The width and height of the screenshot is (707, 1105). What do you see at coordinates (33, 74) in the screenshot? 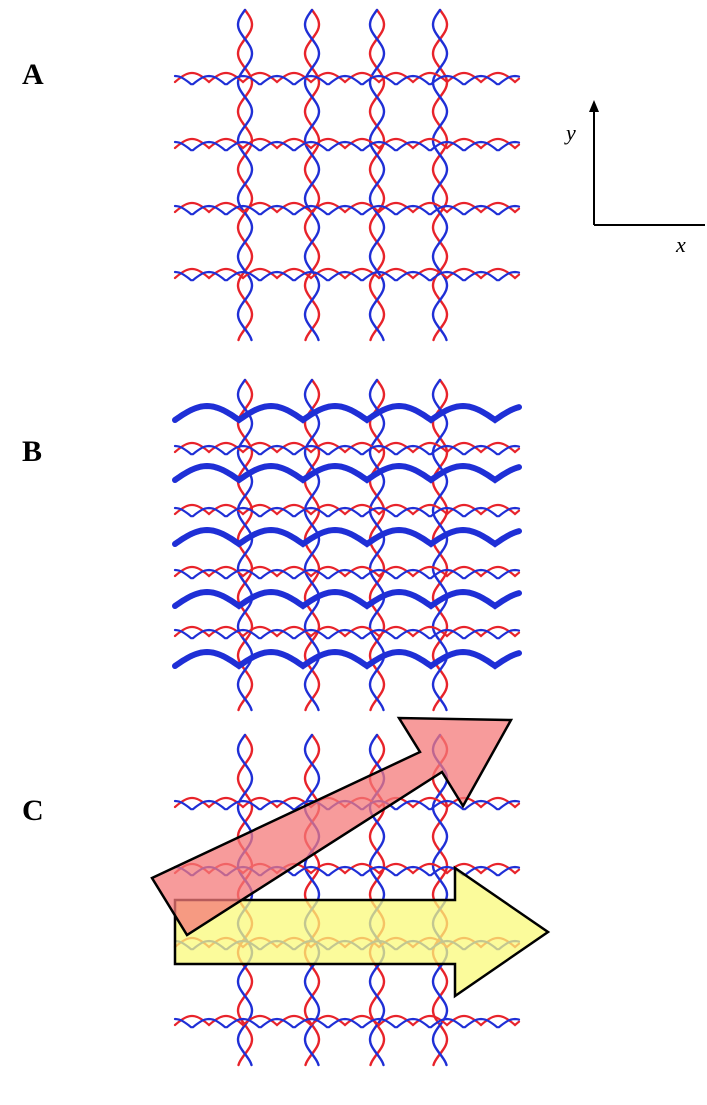
I see `panel-label-a: A` at bounding box center [33, 74].